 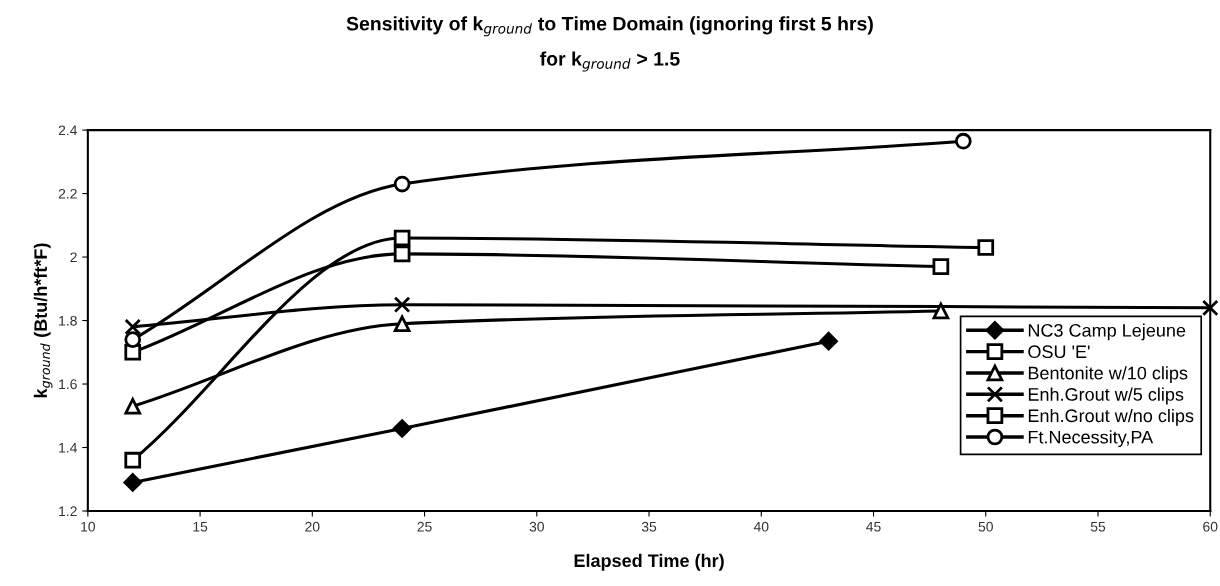 What do you see at coordinates (68, 447) in the screenshot?
I see `y-tick-label: 1.4` at bounding box center [68, 447].